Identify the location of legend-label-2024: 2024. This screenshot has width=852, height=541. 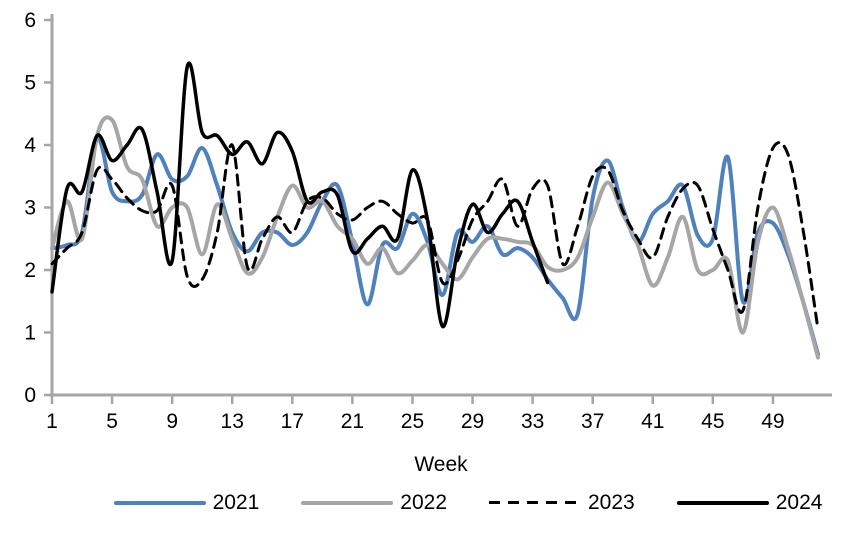
(799, 502).